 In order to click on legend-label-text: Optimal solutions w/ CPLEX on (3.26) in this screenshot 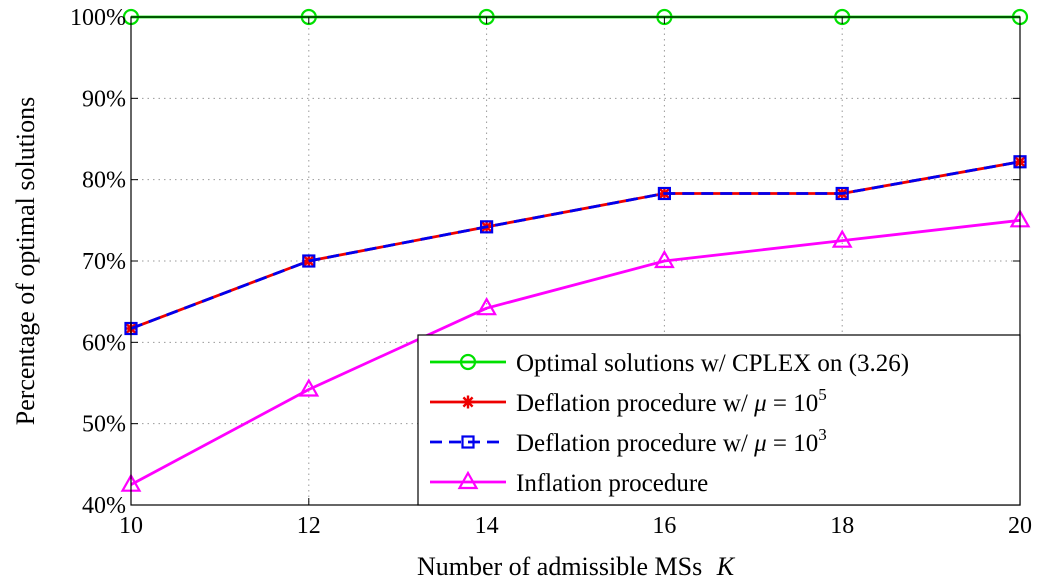, I will do `click(712, 363)`.